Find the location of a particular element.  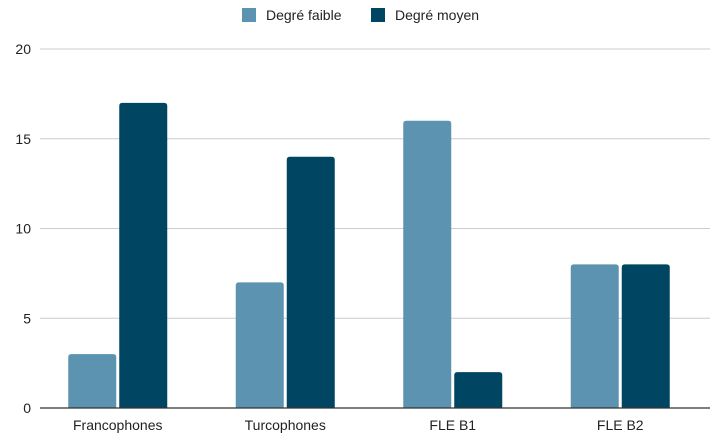

bar-degré-moyen-fle-b2 is located at coordinates (645, 336).